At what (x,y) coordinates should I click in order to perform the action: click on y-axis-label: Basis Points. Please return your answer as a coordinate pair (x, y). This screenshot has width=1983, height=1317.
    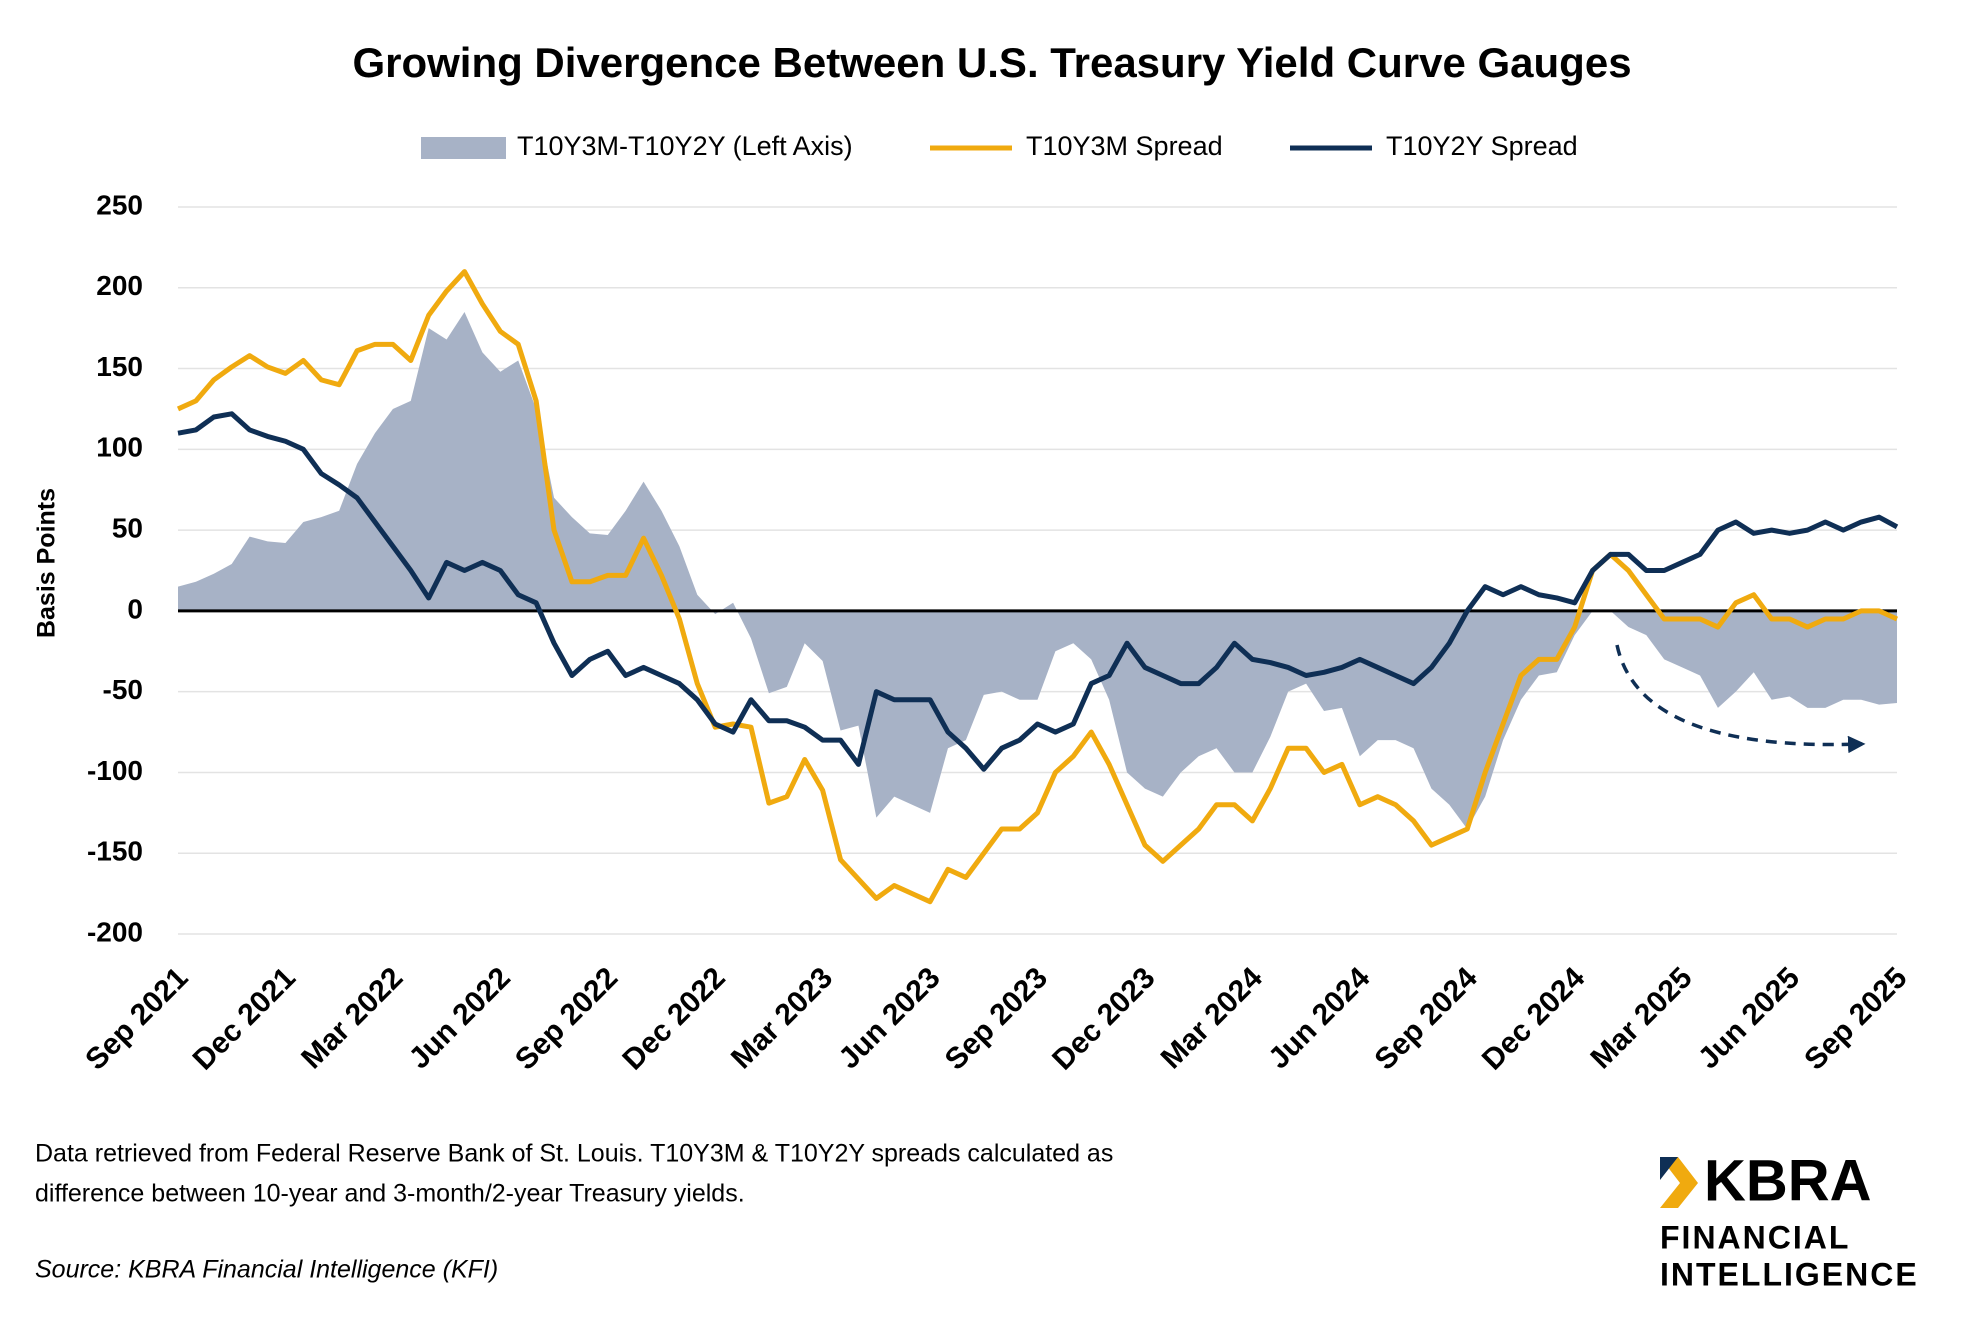
    Looking at the image, I should click on (47, 563).